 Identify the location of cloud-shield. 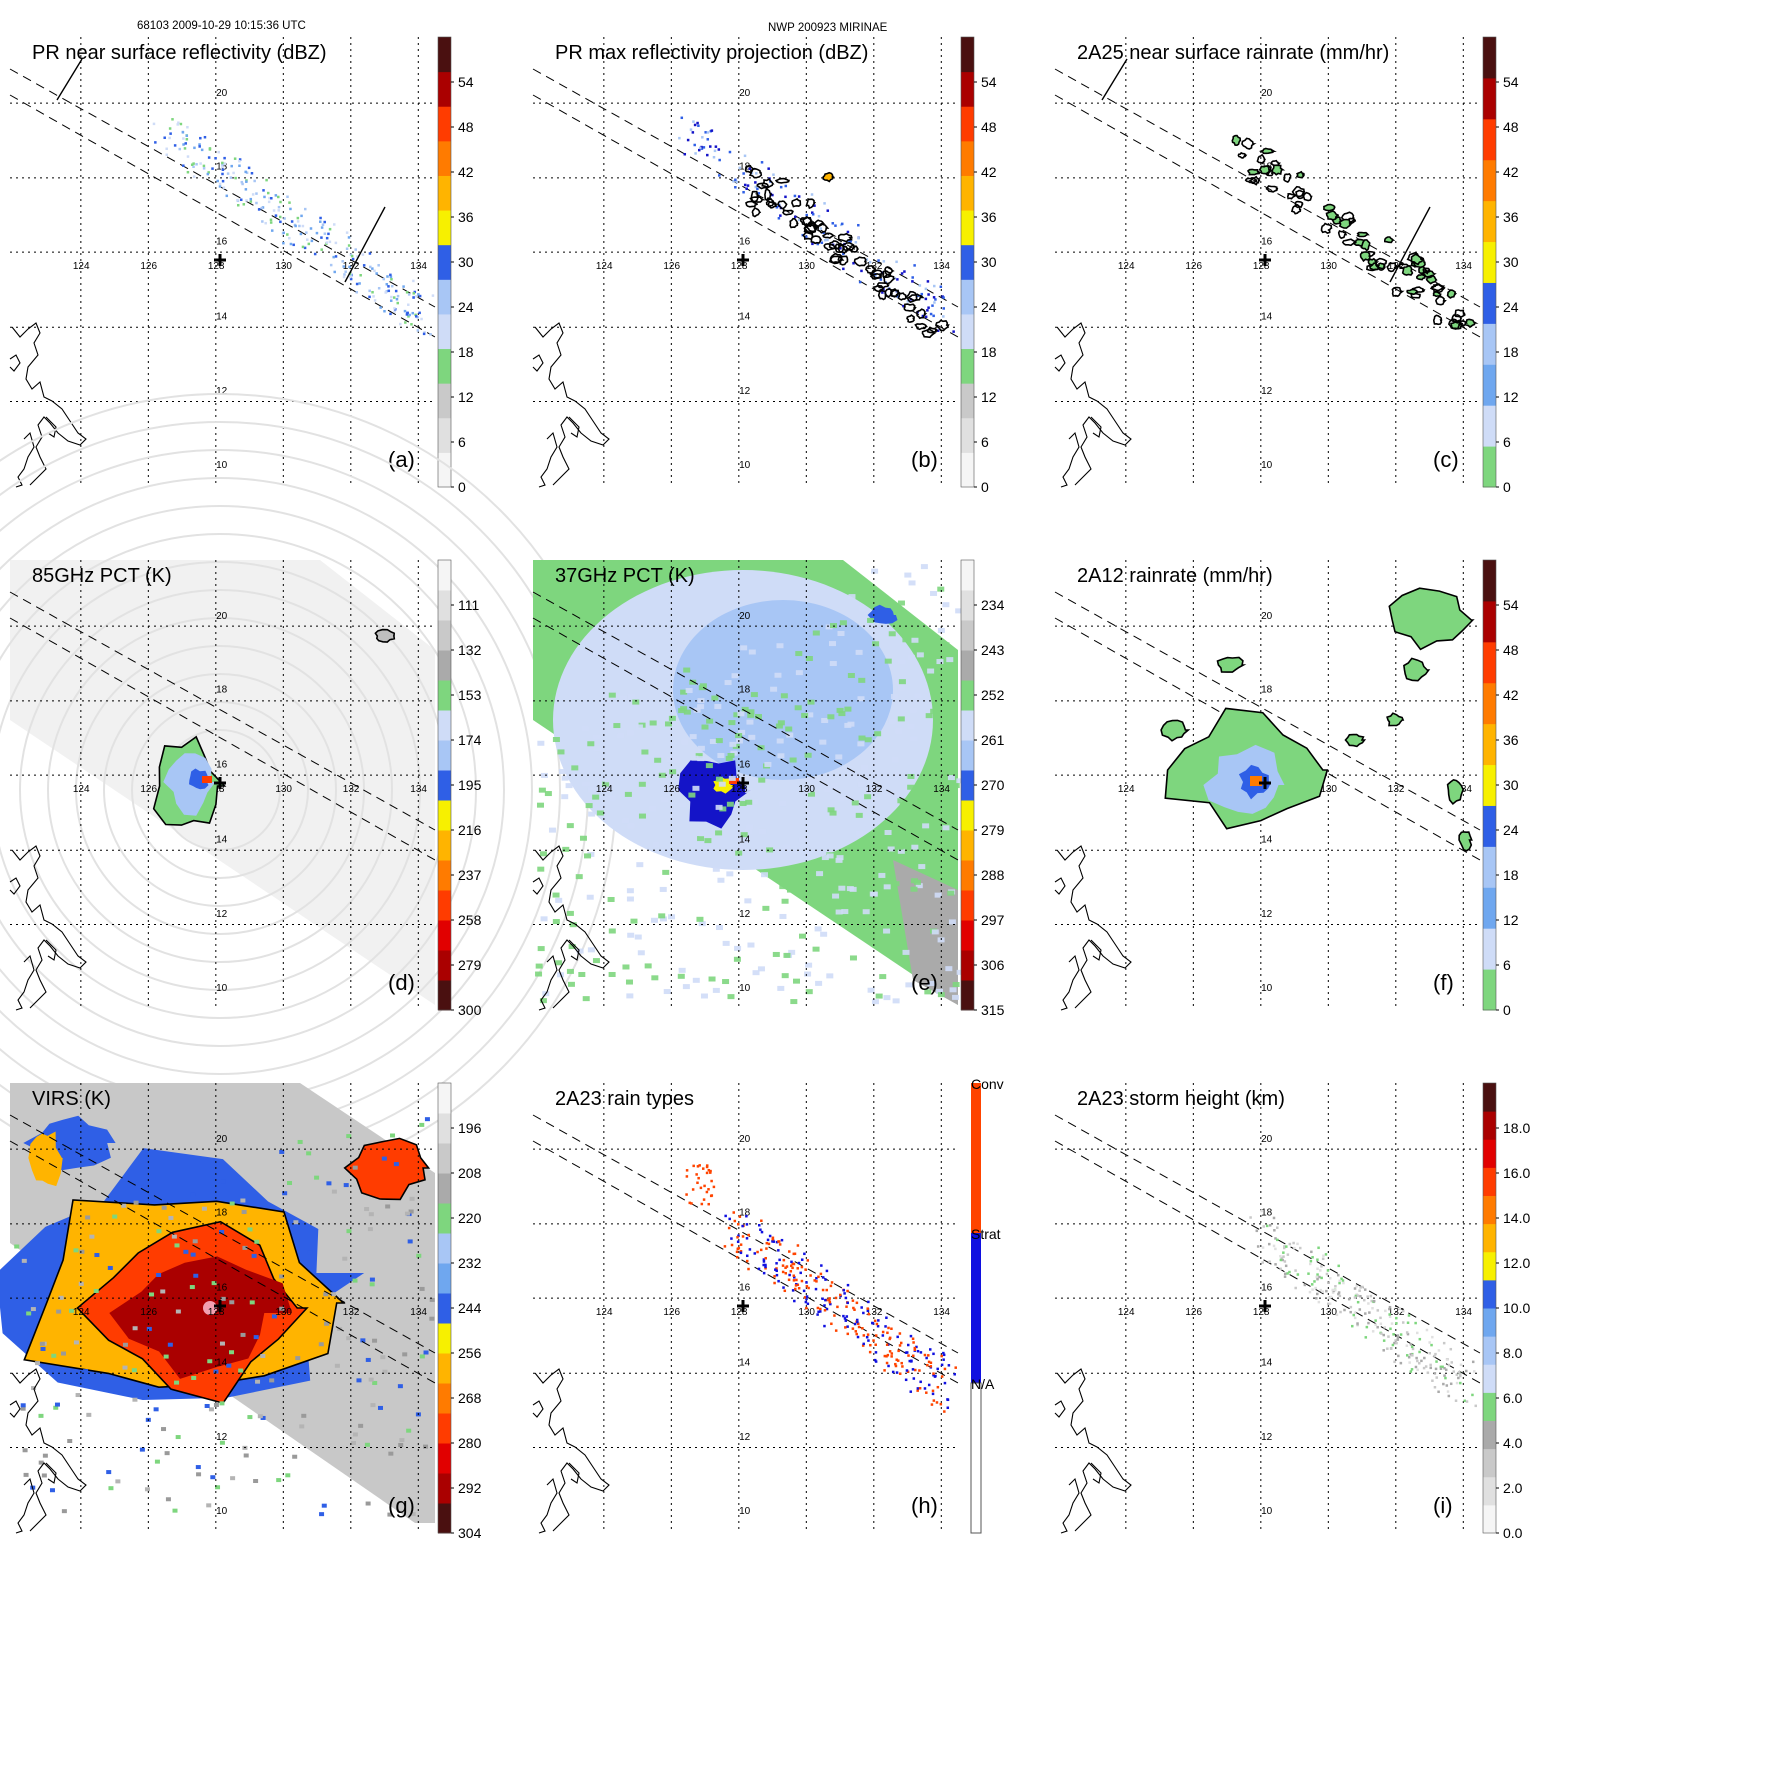
(200, 1317).